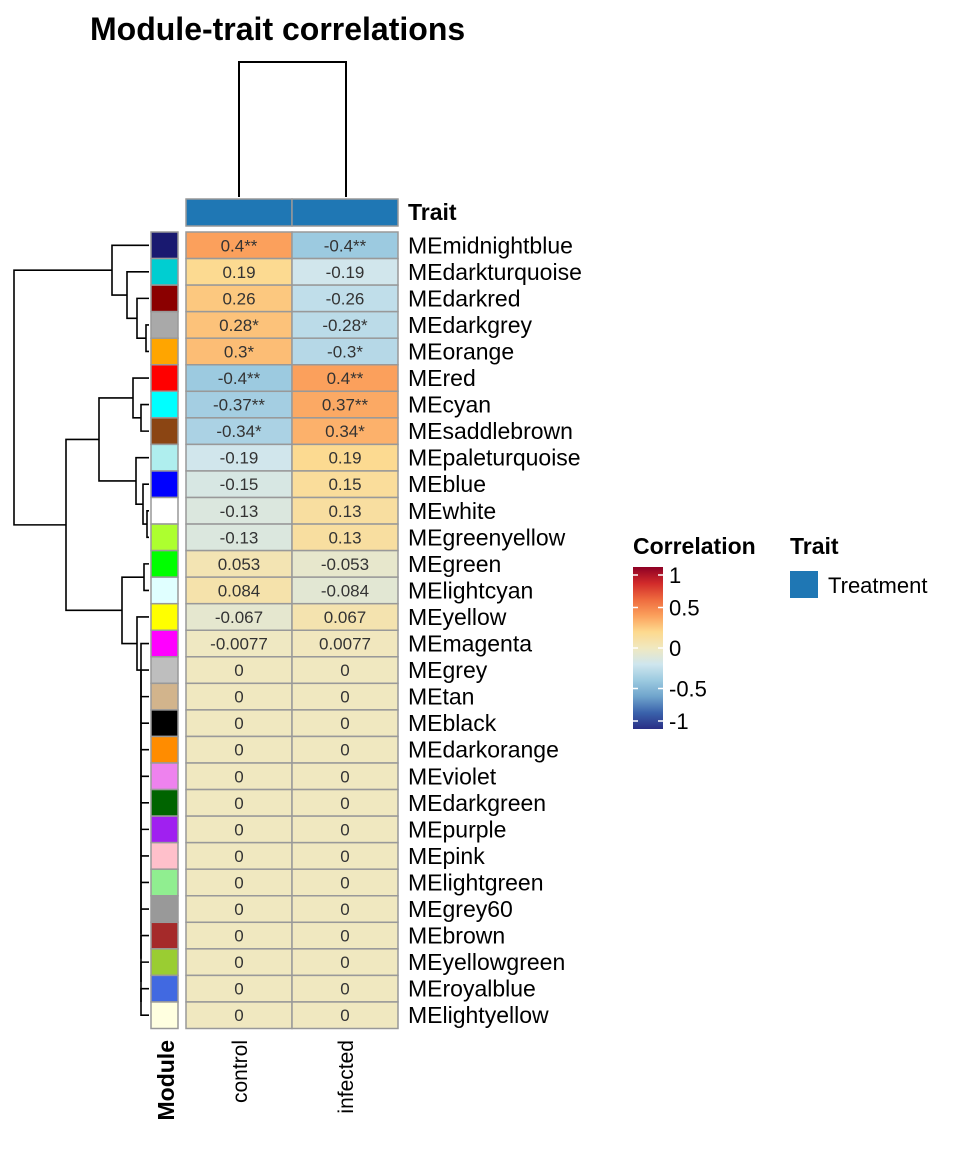  What do you see at coordinates (346, 1077) in the screenshot?
I see `column-label-infected: infected` at bounding box center [346, 1077].